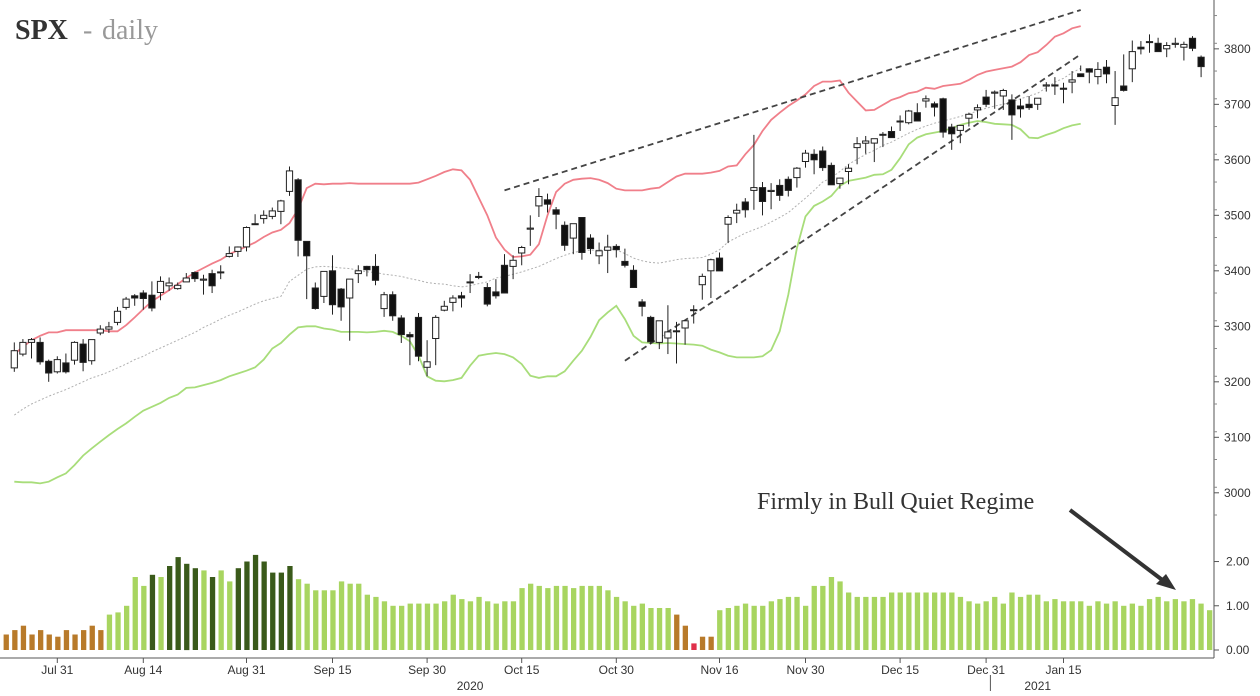 The width and height of the screenshot is (1260, 696). Describe the element at coordinates (1238, 562) in the screenshot. I see `indicator-tick-label: 2.00` at that location.